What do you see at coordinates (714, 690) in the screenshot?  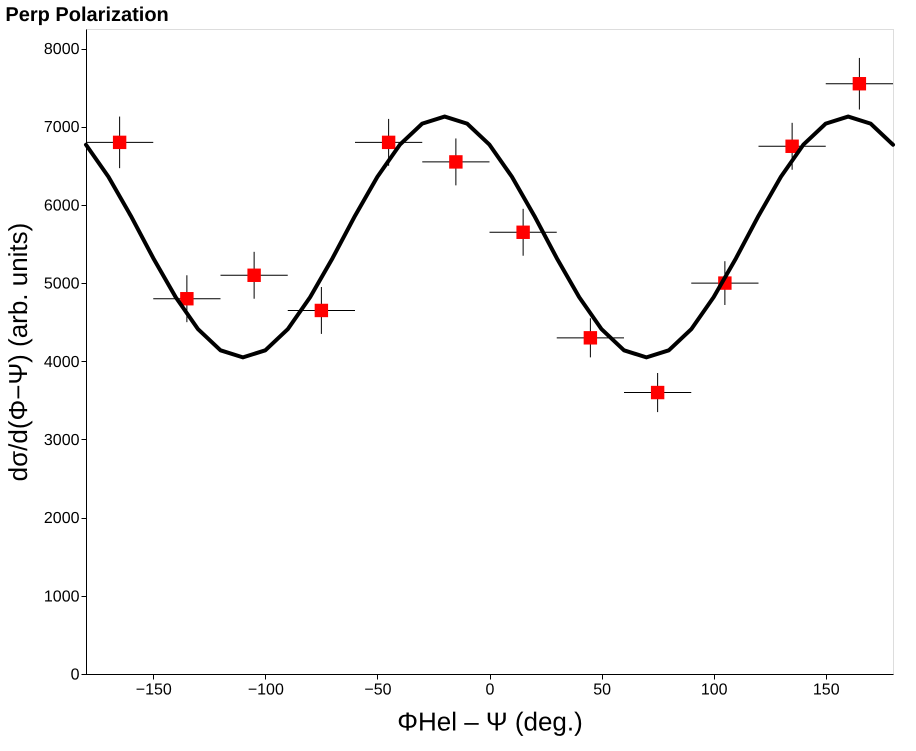 I see `x-tick-label: 100` at bounding box center [714, 690].